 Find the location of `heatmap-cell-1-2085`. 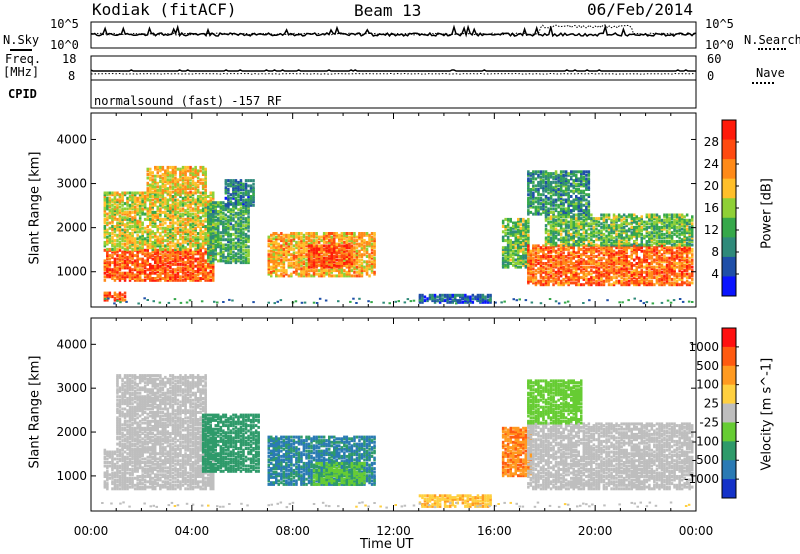

heatmap-cell-1-2085 is located at coordinates (223, 245).